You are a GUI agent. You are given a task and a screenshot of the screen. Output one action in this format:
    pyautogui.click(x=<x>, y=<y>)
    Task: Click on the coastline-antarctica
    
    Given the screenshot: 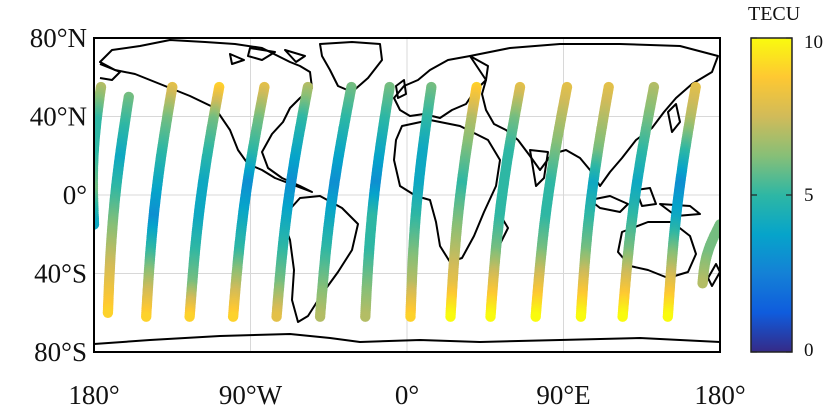 What is the action you would take?
    pyautogui.click(x=407, y=339)
    